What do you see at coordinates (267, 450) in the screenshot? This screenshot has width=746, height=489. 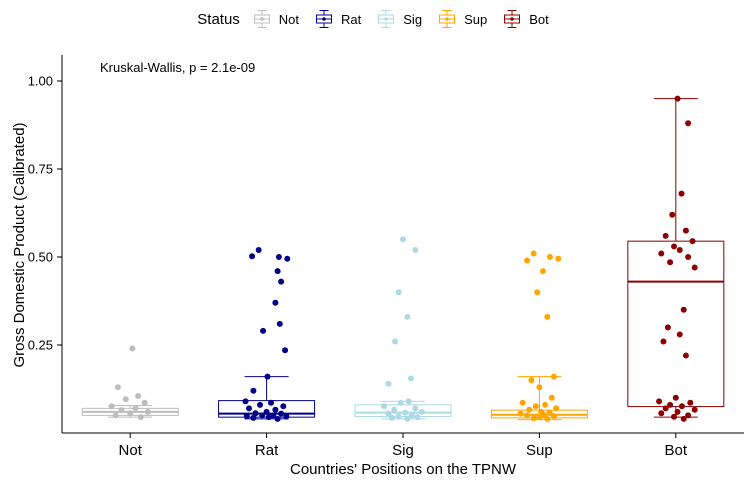 I see `x-tick-label: Rat` at bounding box center [267, 450].